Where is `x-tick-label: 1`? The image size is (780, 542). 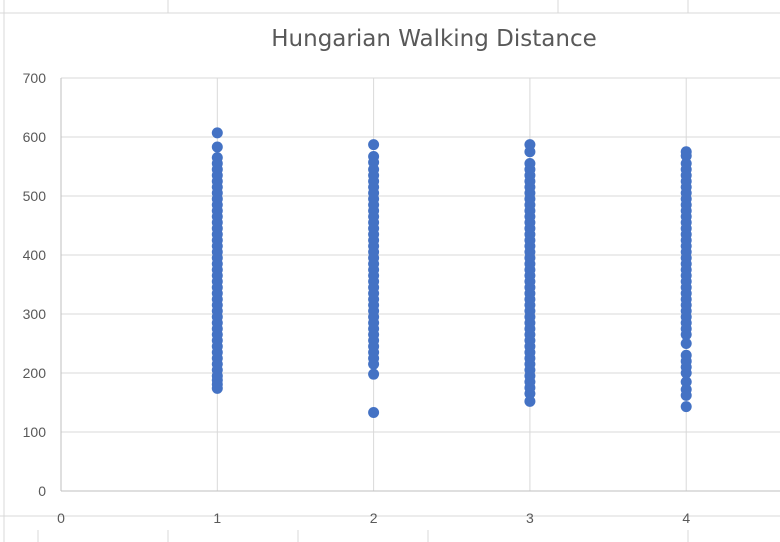
x-tick-label: 1 is located at coordinates (217, 518).